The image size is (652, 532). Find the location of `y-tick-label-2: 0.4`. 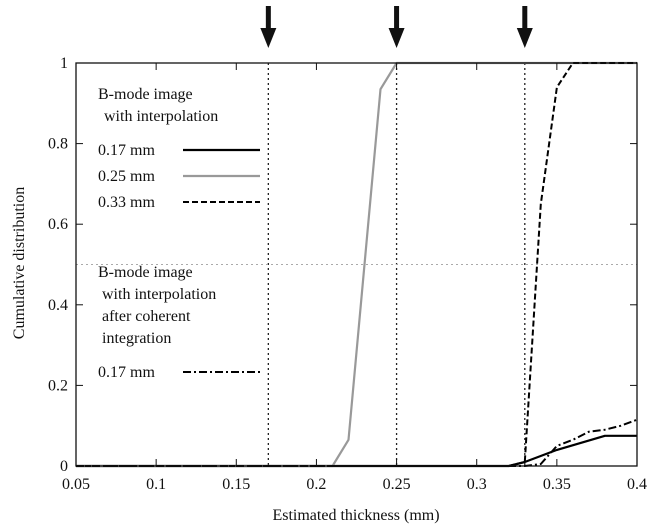

y-tick-label-2: 0.4 is located at coordinates (58, 305).